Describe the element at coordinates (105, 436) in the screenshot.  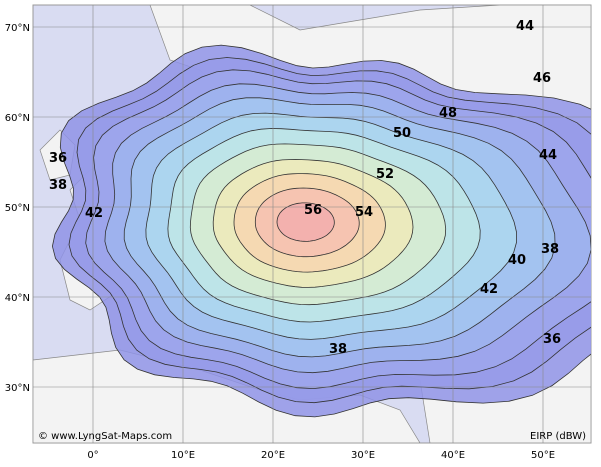
I see `credit: © www.LyngSat-Maps.com` at that location.